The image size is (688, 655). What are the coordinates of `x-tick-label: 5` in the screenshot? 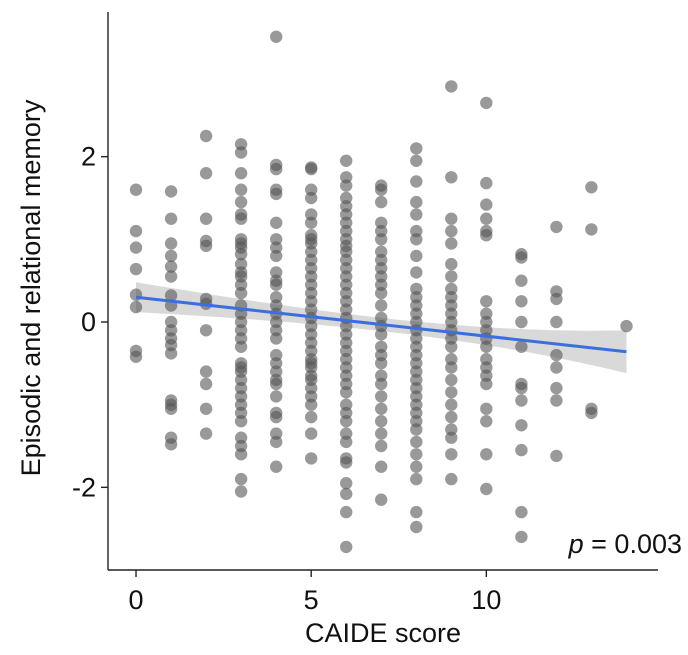 It's located at (311, 600).